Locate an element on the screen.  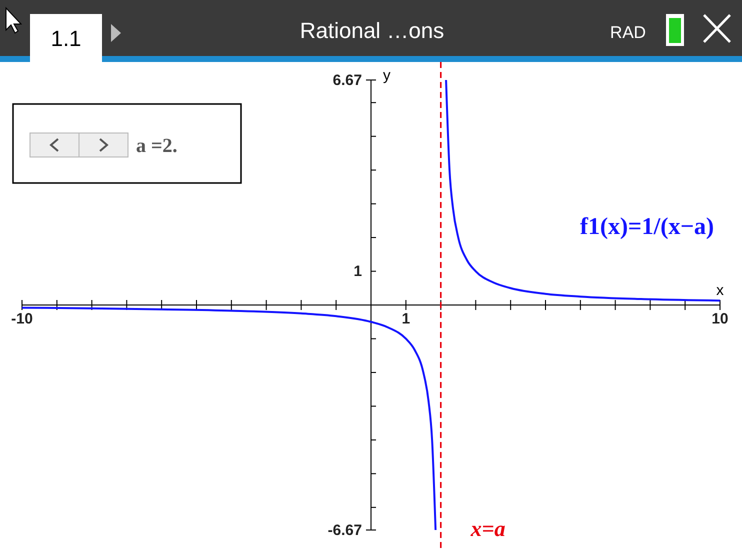
text: f1(x)=1/(x−a) is located at coordinates (647, 227).